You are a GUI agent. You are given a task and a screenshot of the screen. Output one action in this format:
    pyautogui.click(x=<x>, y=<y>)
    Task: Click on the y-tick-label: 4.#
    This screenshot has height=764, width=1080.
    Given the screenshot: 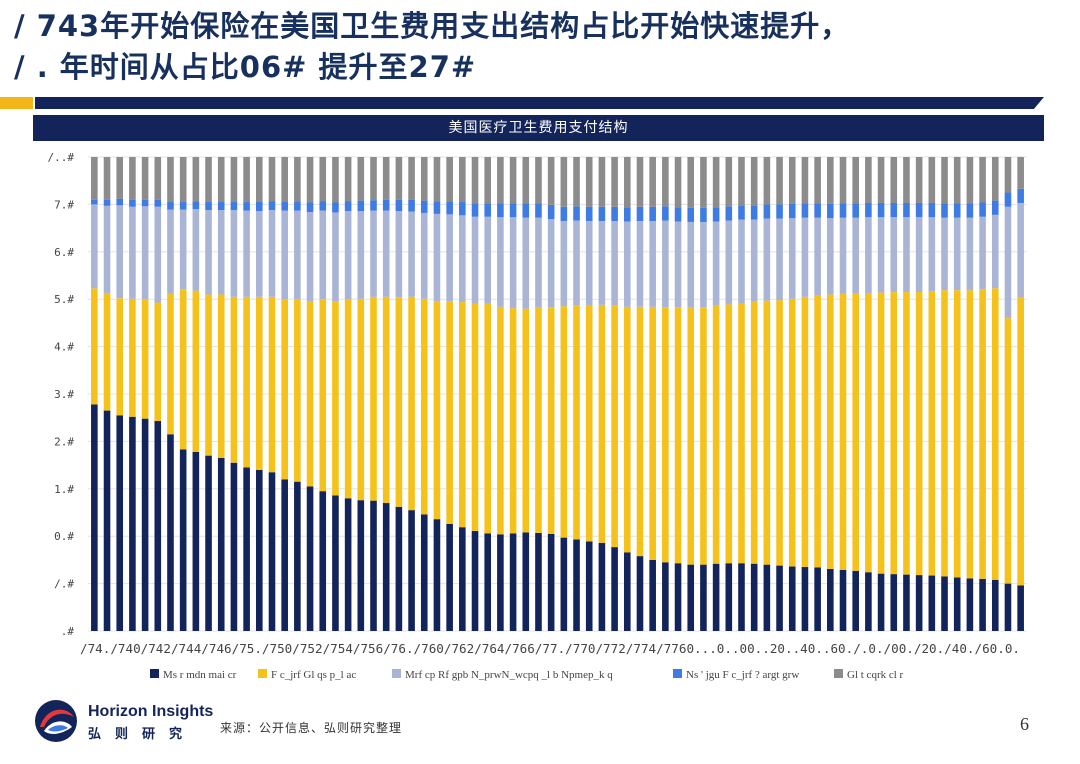 What is the action you would take?
    pyautogui.click(x=64, y=347)
    